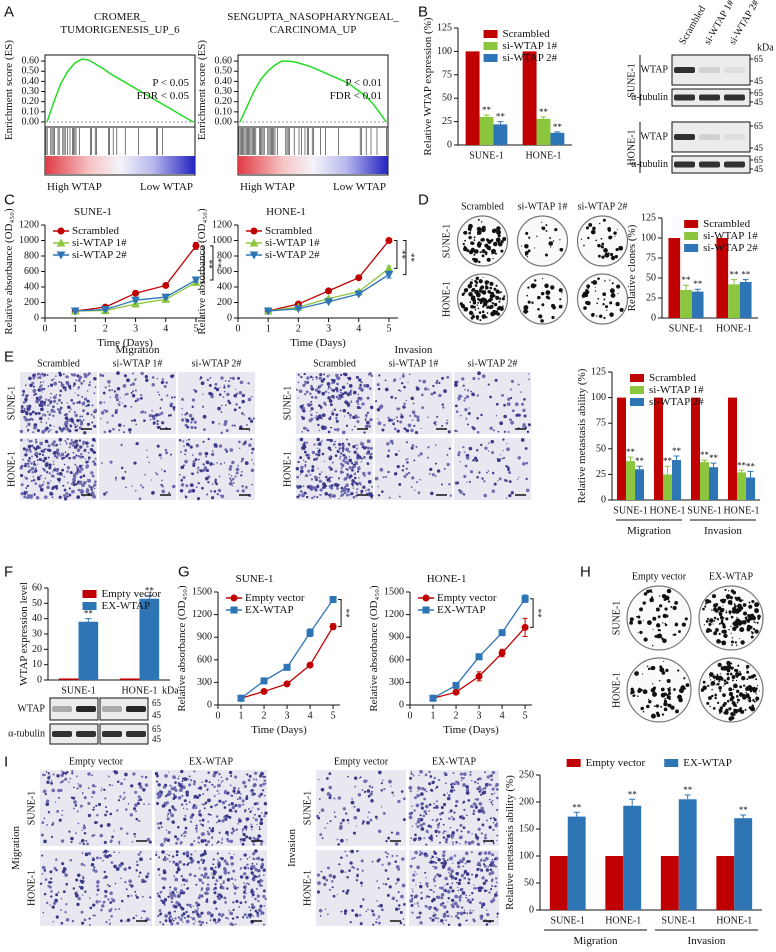 The height and width of the screenshot is (952, 776). Describe the element at coordinates (292, 243) in the screenshot. I see `legend-label: si-WTAP 1#` at that location.